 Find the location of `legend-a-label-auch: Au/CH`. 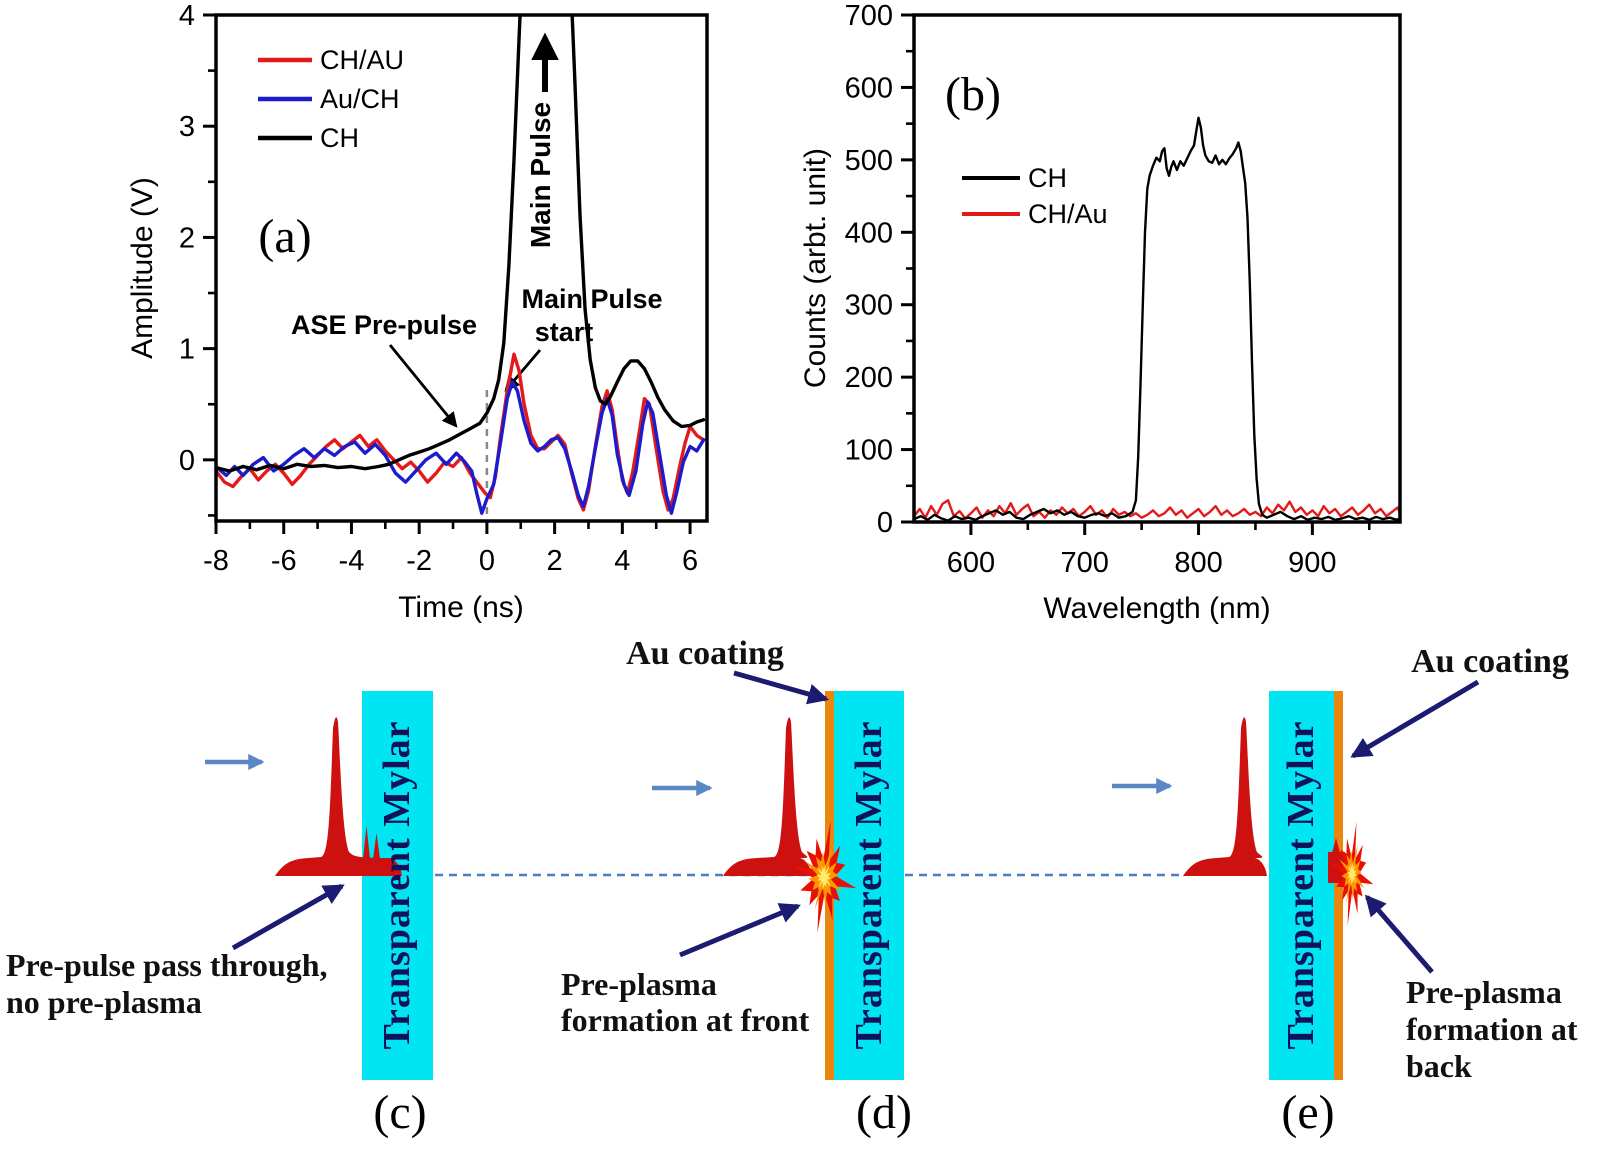

legend-a-label-auch: Au/CH is located at coordinates (360, 99).